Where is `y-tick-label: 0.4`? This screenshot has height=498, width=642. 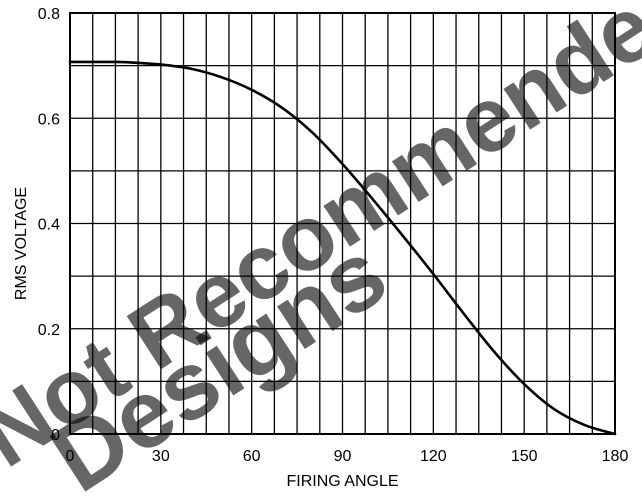 y-tick-label: 0.4 is located at coordinates (49, 225).